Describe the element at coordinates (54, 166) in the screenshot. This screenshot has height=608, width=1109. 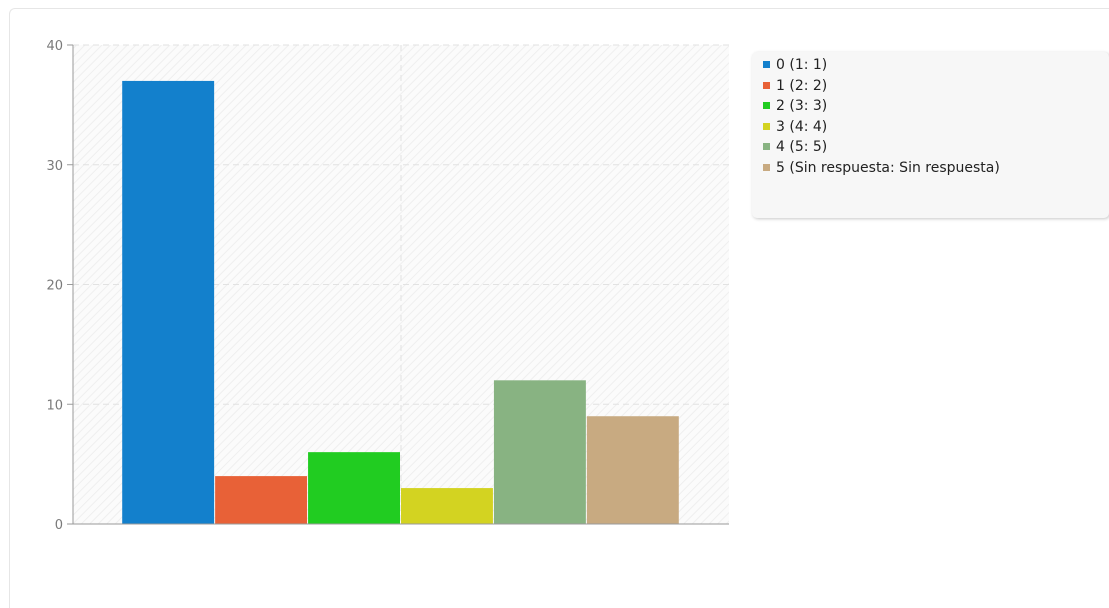
I see `y-tick-label: 30` at that location.